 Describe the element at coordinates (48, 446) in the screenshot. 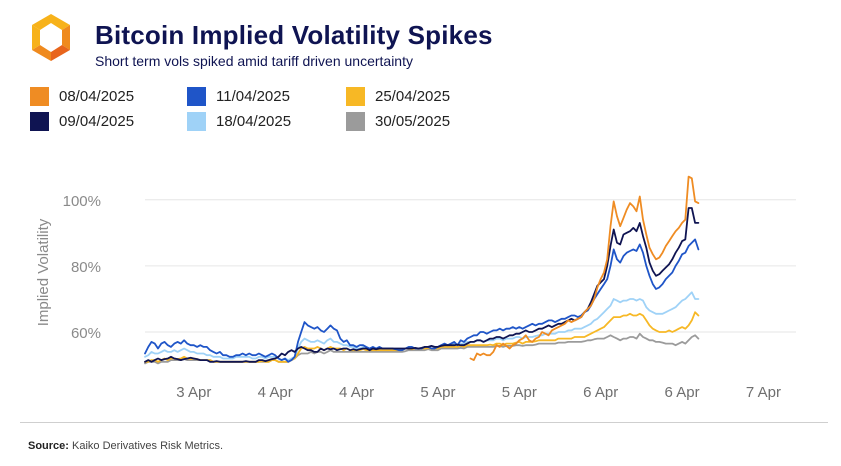

I see `source-label: Source:` at that location.